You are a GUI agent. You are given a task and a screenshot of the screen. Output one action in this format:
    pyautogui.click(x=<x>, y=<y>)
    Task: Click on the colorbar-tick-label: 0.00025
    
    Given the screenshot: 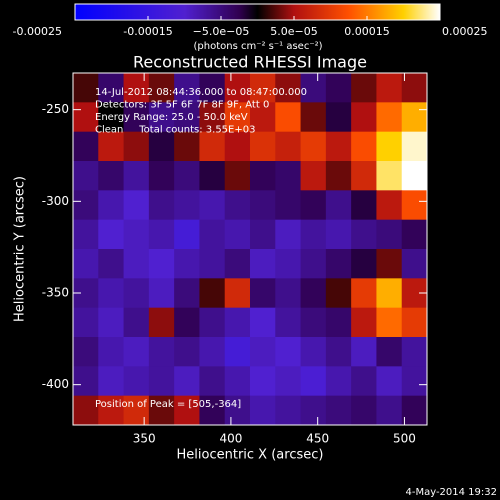 What is the action you would take?
    pyautogui.click(x=465, y=31)
    